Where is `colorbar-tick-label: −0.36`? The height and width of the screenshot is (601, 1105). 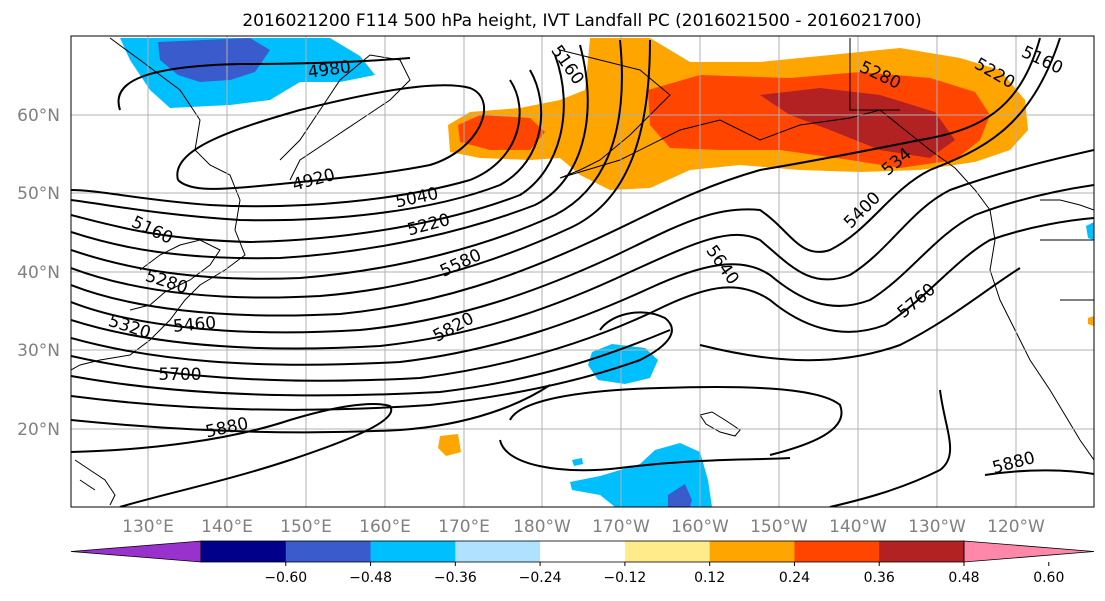 colorbar-tick-label: −0.36 is located at coordinates (455, 578).